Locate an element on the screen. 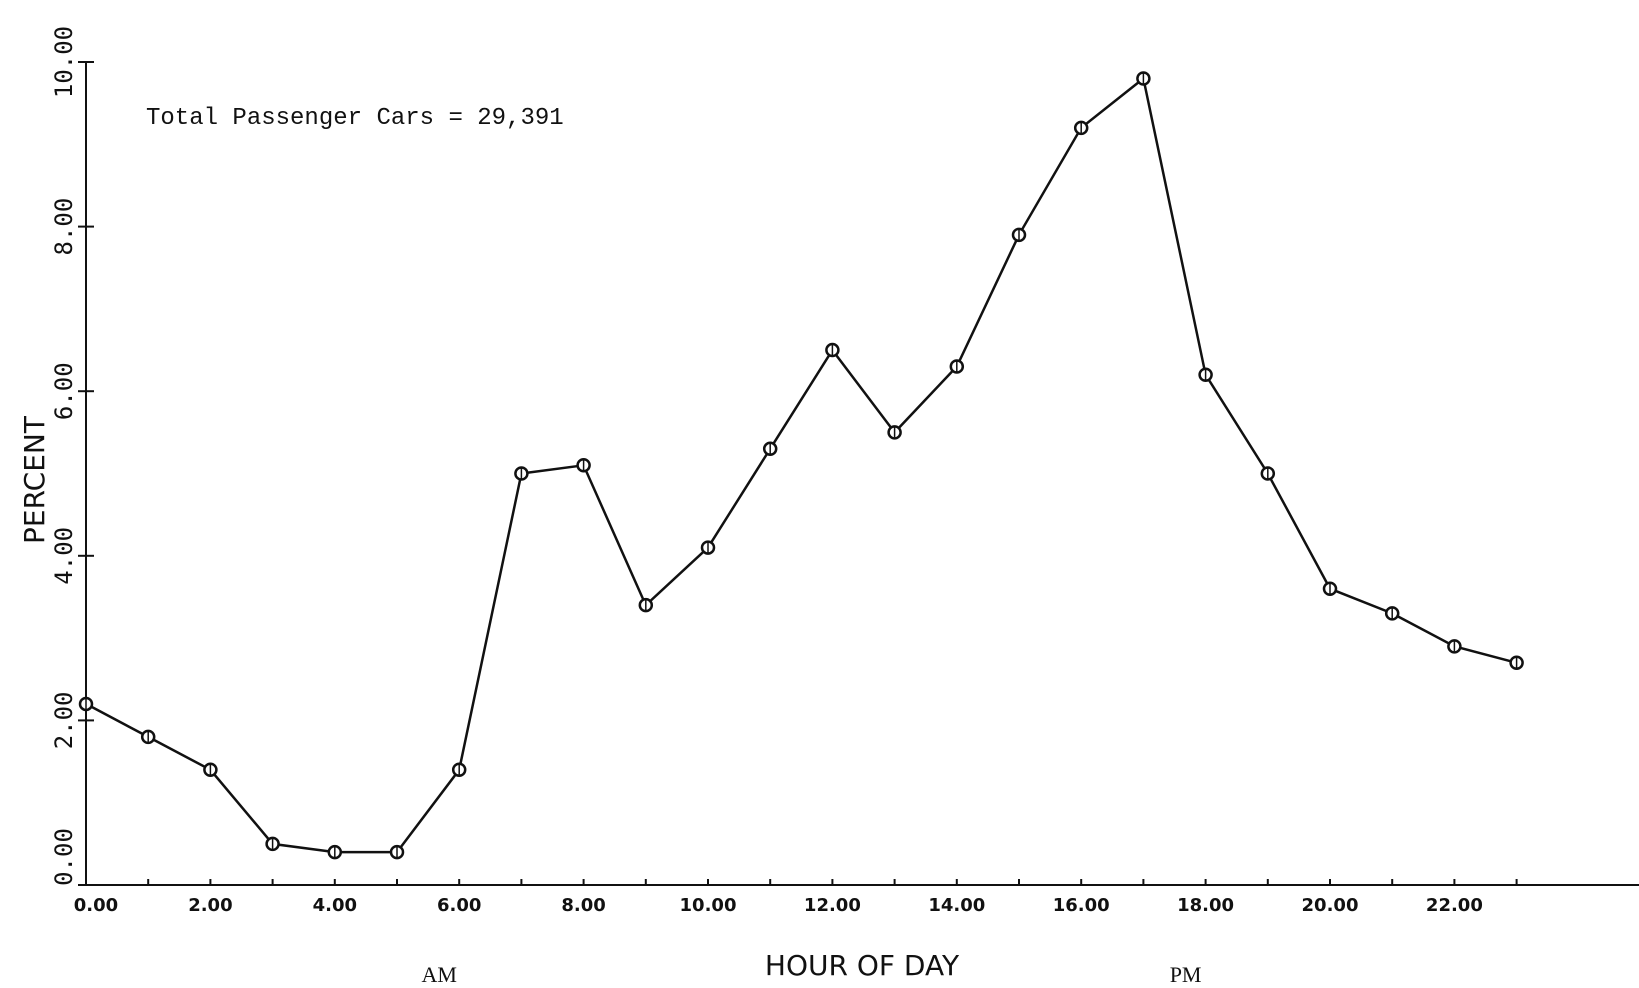  y-tick-label: 4.00 is located at coordinates (64, 556).